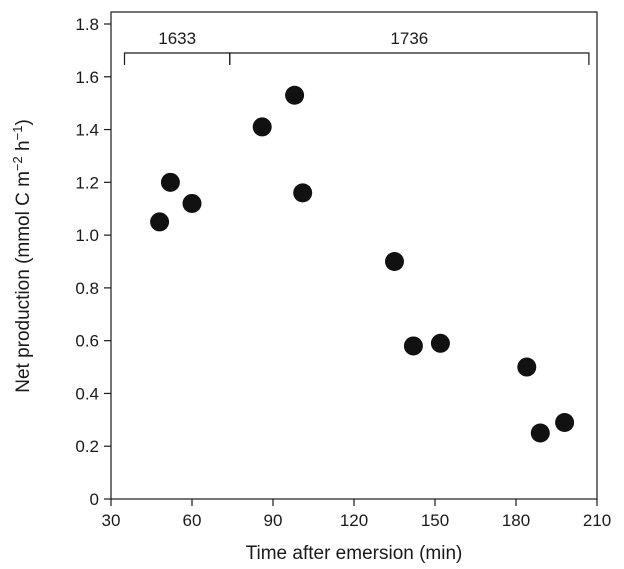 The height and width of the screenshot is (569, 624). What do you see at coordinates (273, 520) in the screenshot?
I see `x-tick-label: 90` at bounding box center [273, 520].